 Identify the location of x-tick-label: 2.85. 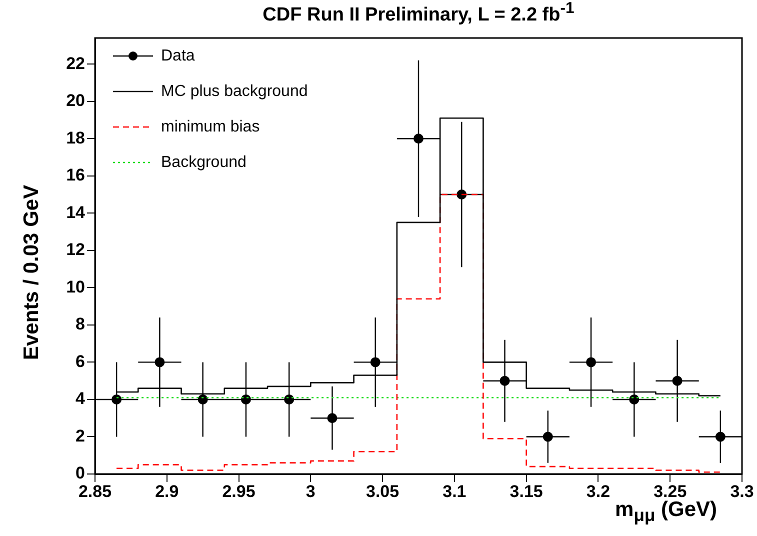
(95, 491).